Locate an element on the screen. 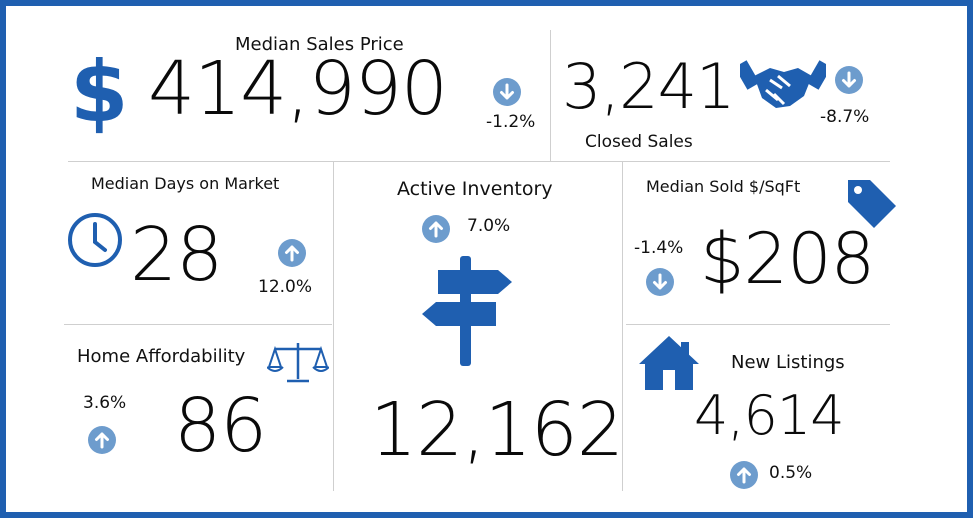  price-tag-icon is located at coordinates (870, 204).